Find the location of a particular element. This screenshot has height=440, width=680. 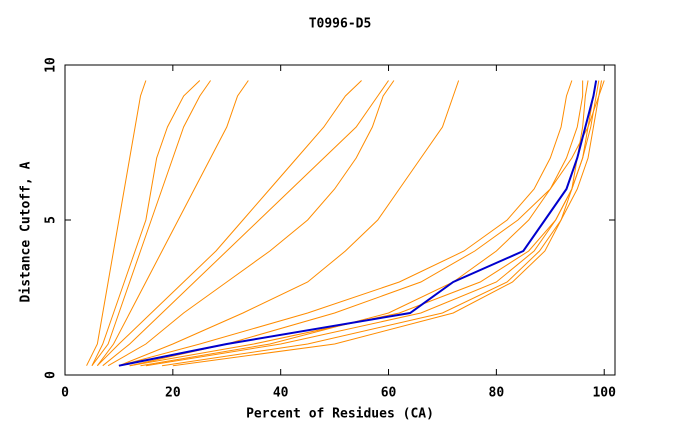

y-tick-label: 10 is located at coordinates (51, 65).